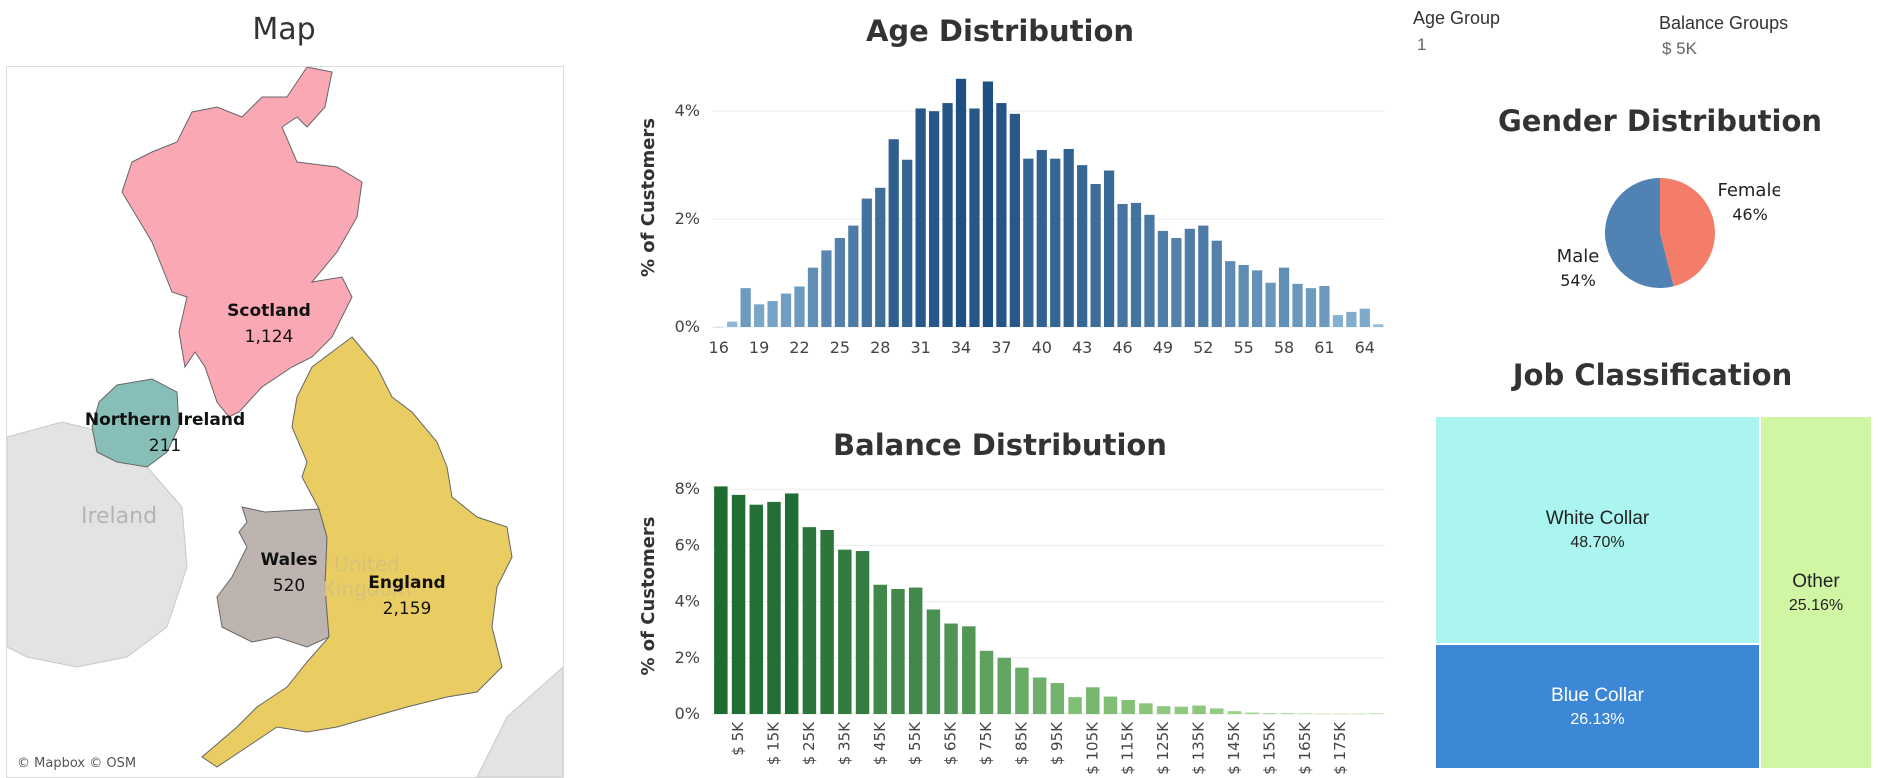 The image size is (1880, 778). Describe the element at coordinates (1422, 44) in the screenshot. I see `age-group-filter-value: 1` at that location.